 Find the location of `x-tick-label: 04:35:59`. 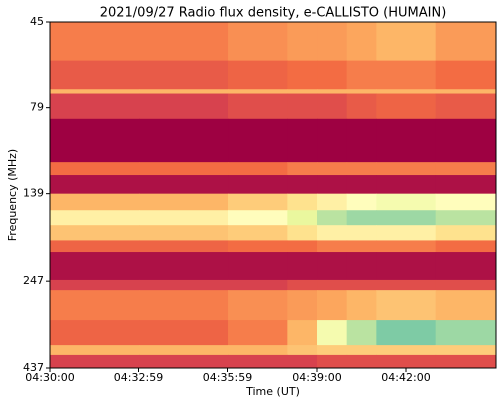

x-tick-label: 04:35:59 is located at coordinates (227, 377).